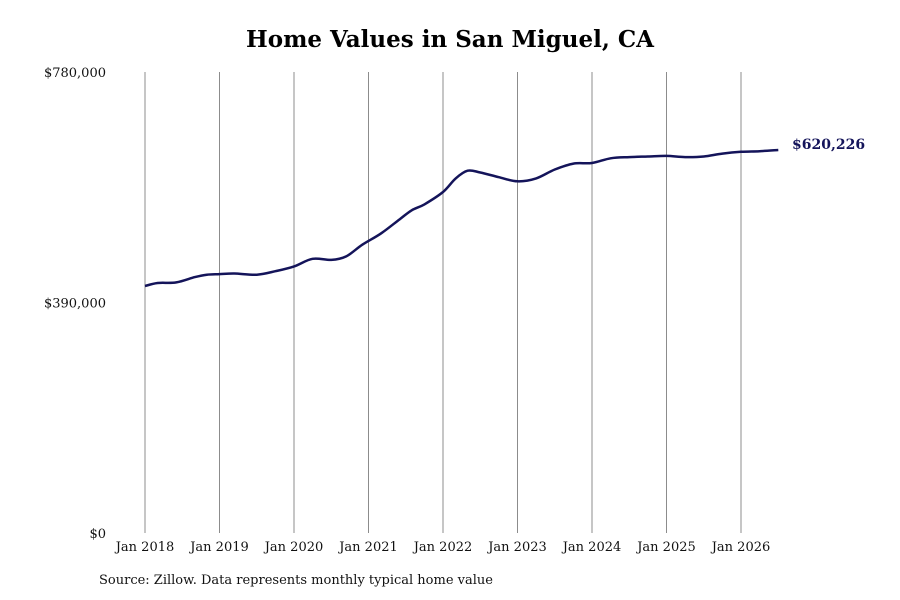 This screenshot has width=900, height=600. I want to click on end-value-label: $620,226, so click(828, 145).